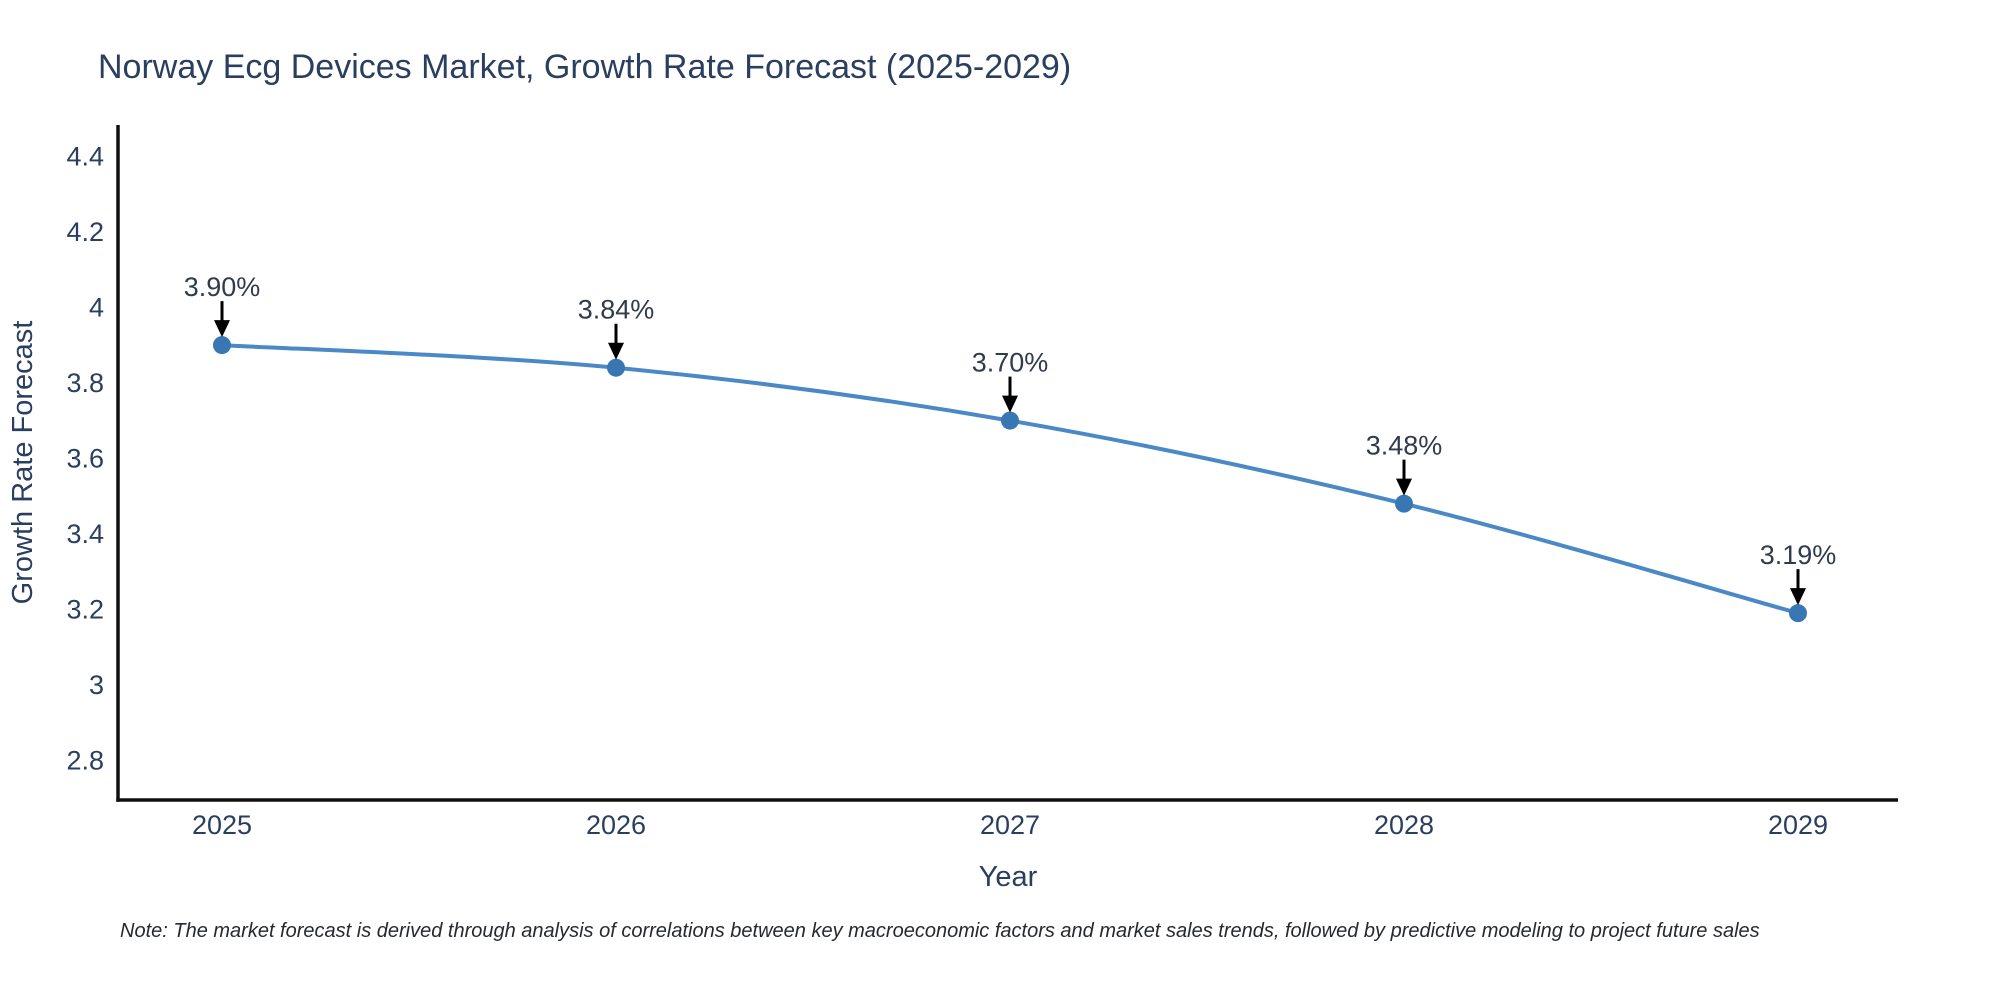  Describe the element at coordinates (23, 463) in the screenshot. I see `y-axis-title: Growth Rate Forecast` at that location.